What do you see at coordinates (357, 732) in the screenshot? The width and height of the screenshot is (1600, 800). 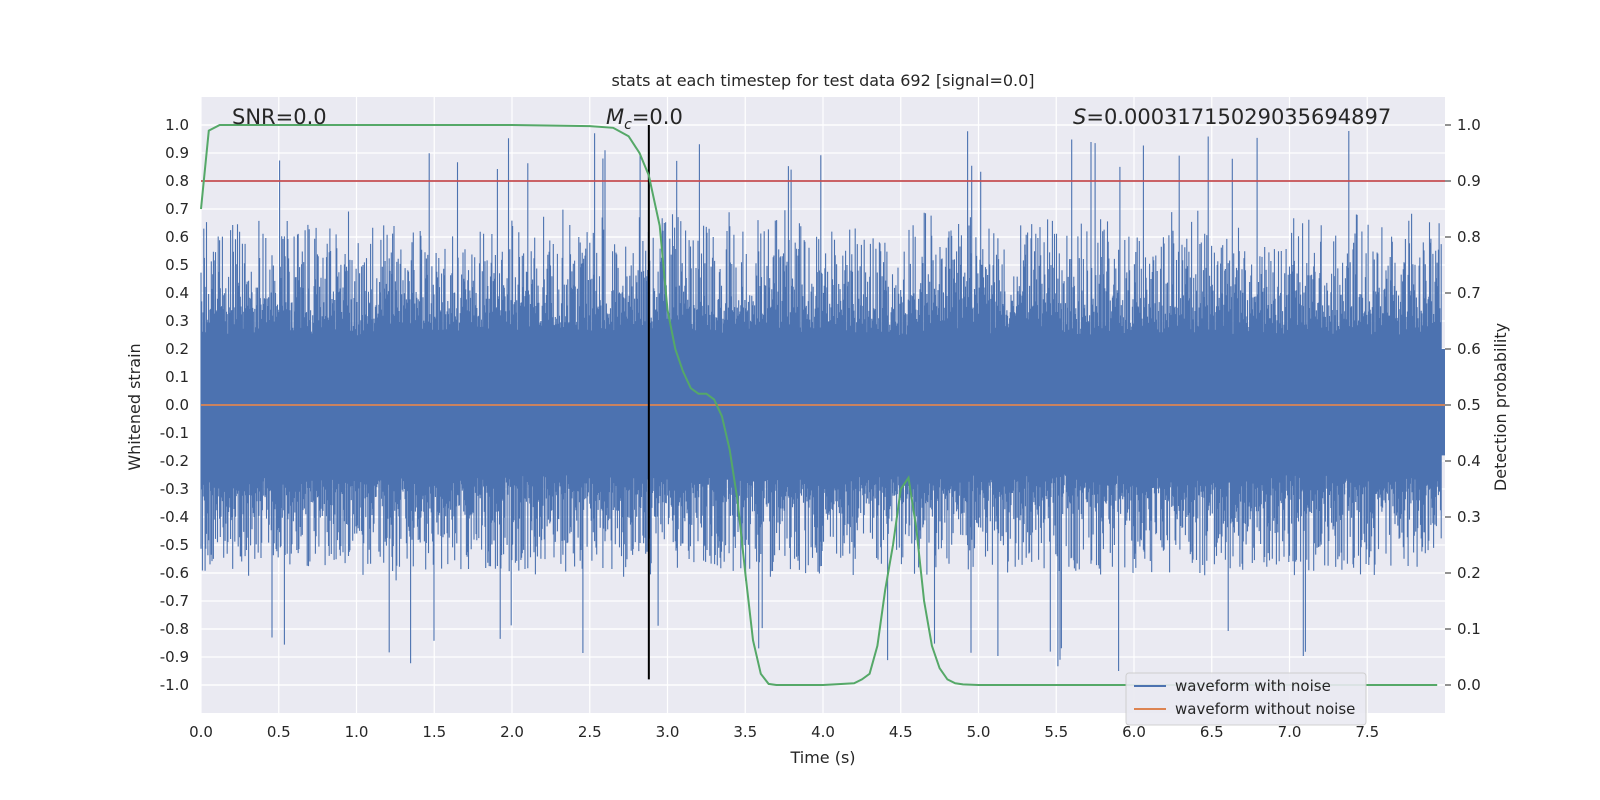 I see `x-tick-label: 1.0` at bounding box center [357, 732].